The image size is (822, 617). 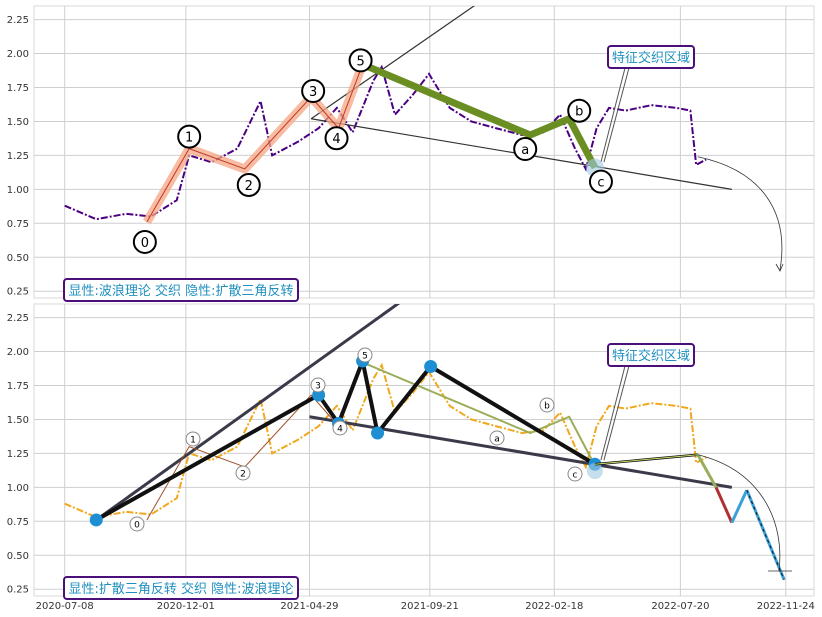 I want to click on y-tick-label: 2.25, so click(x=18, y=318).